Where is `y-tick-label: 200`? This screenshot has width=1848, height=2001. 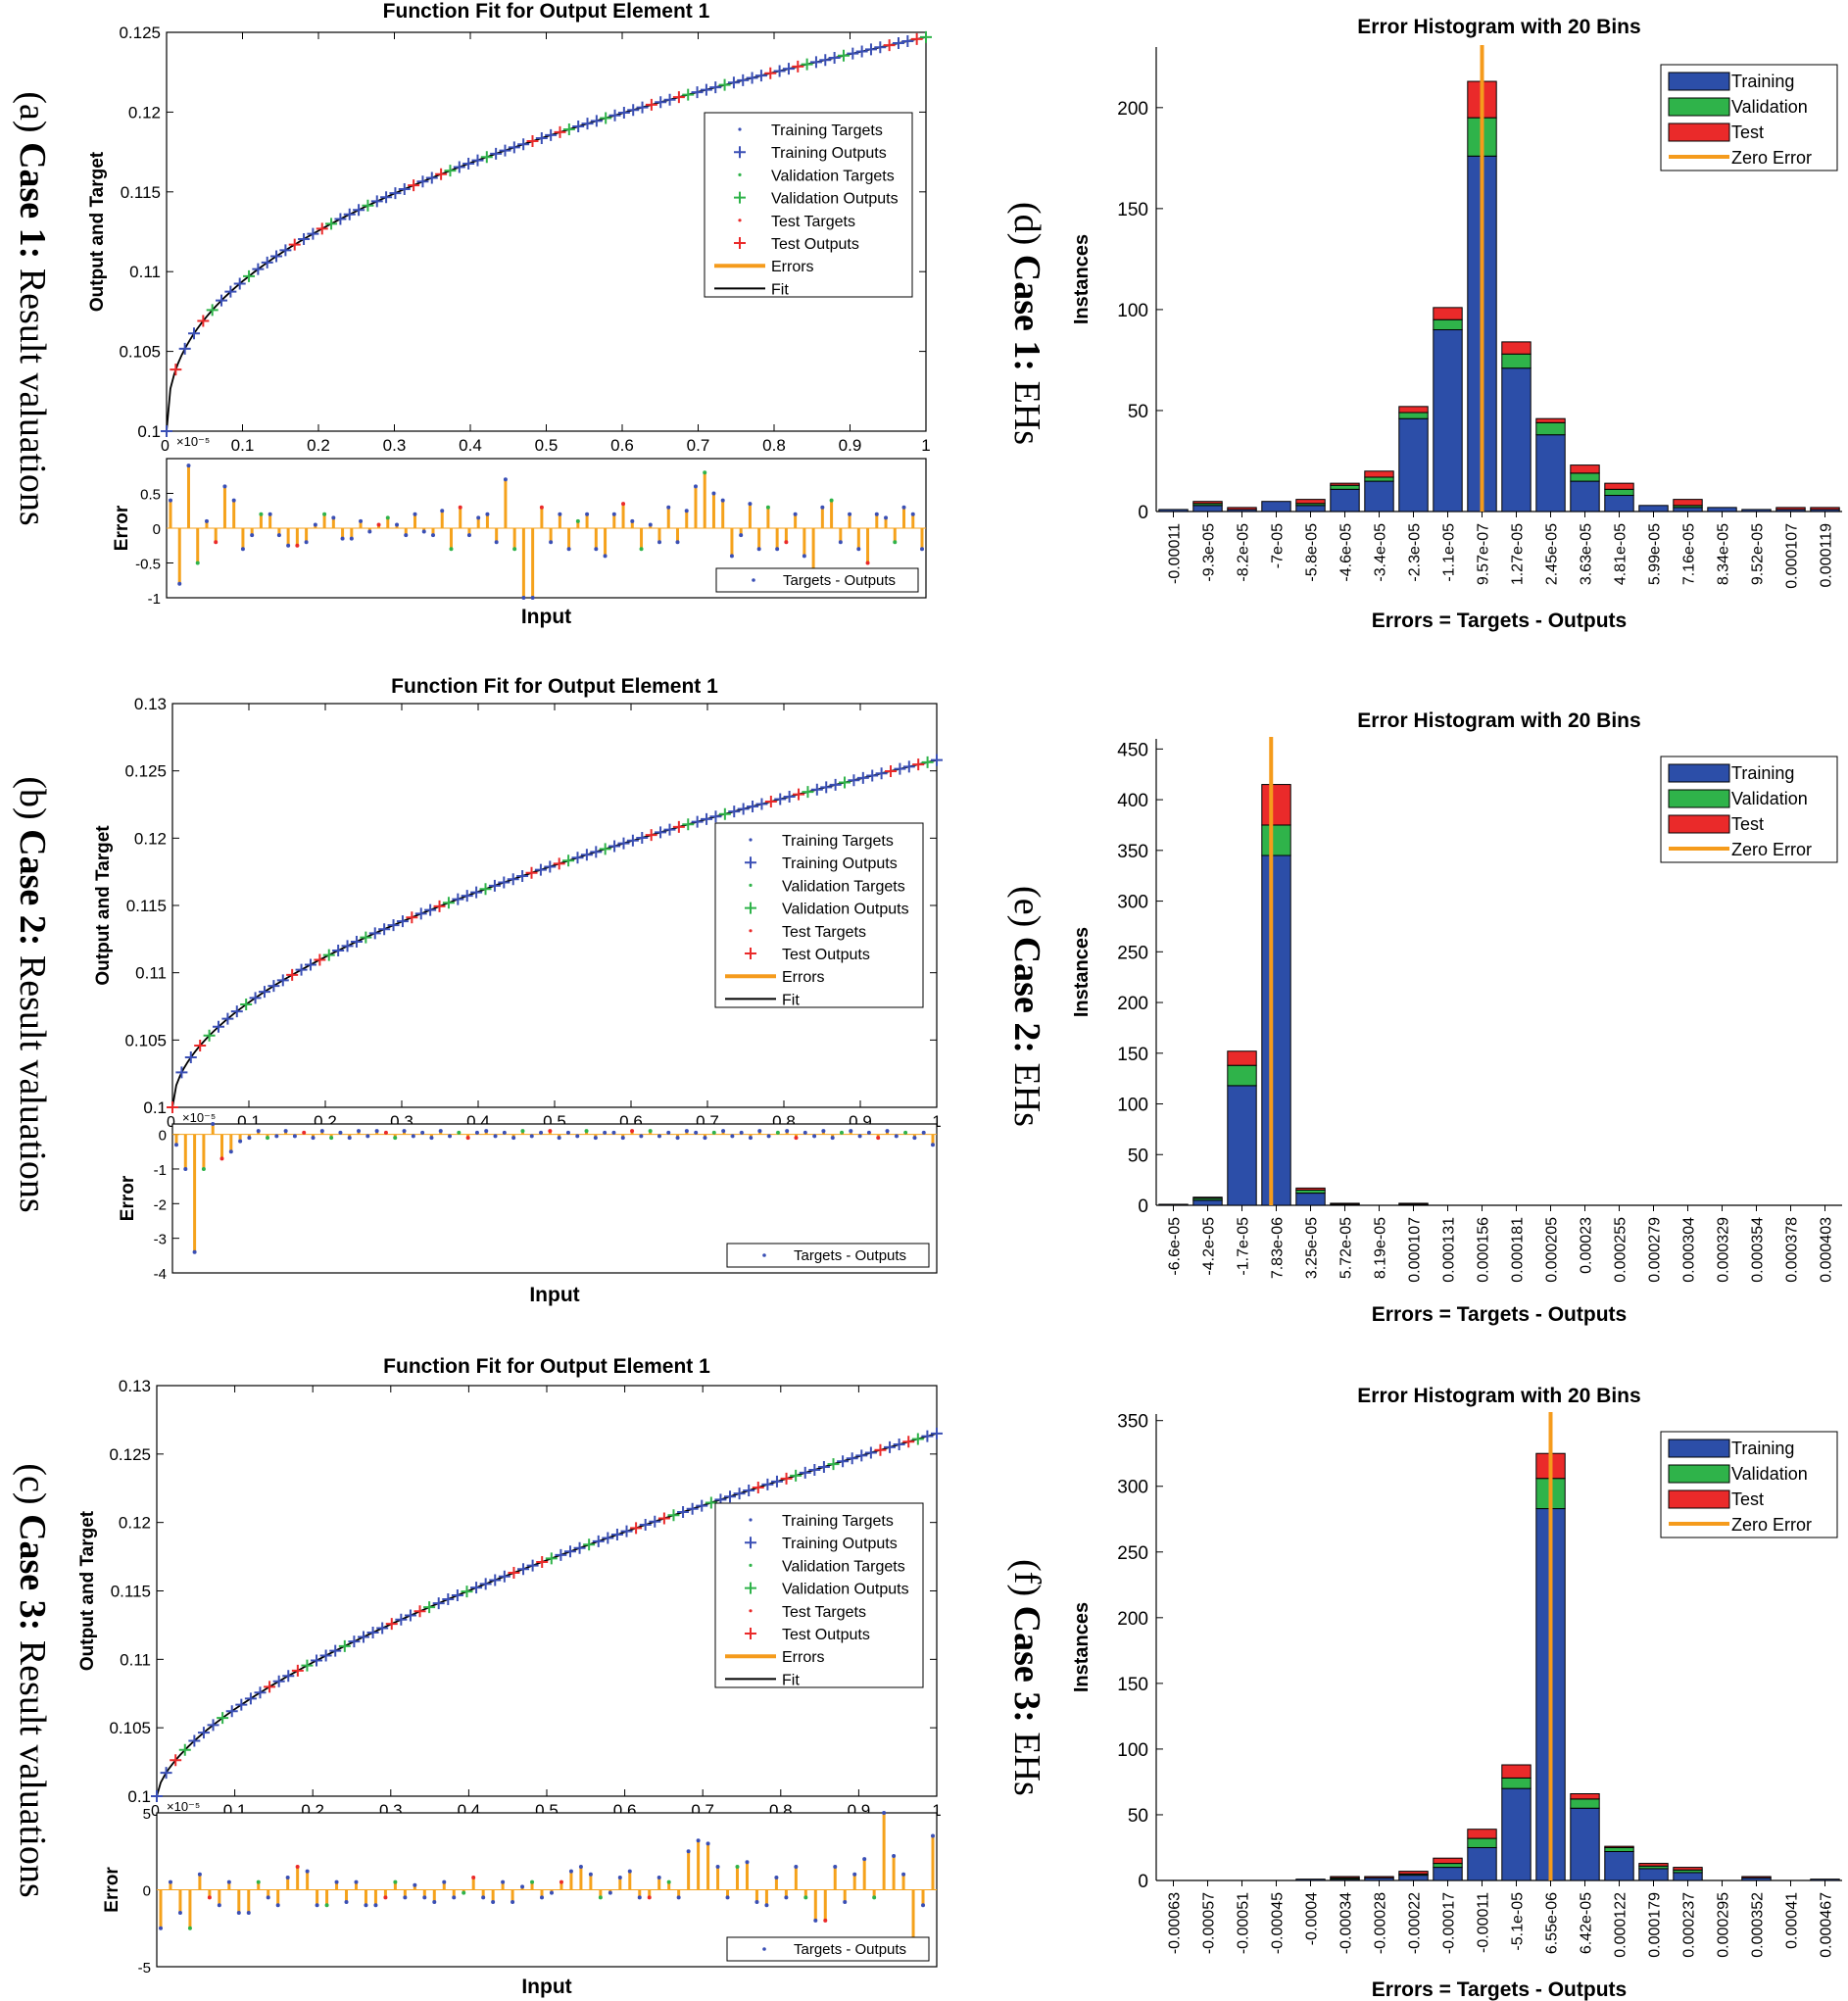
y-tick-label: 200 is located at coordinates (1132, 1619).